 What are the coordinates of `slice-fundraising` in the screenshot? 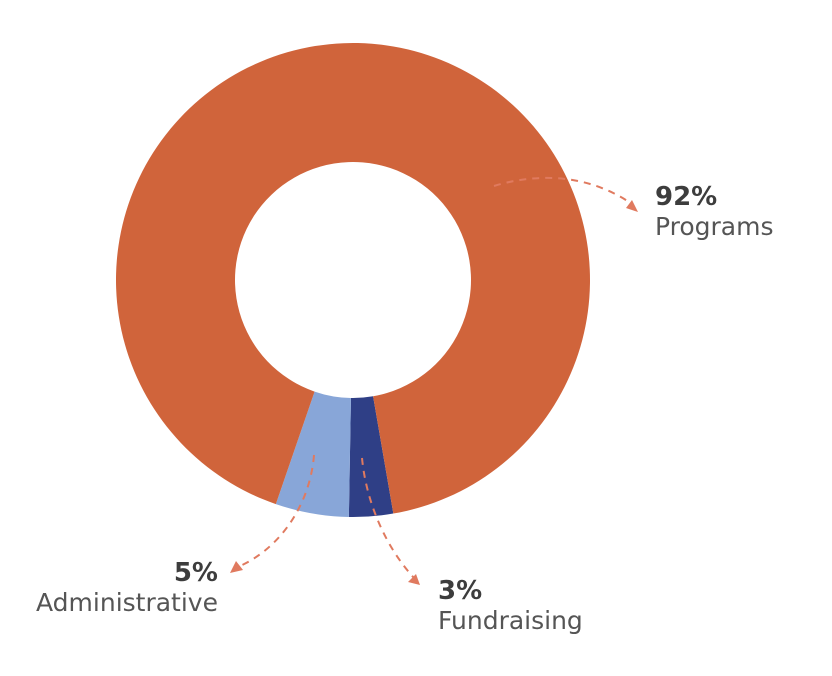 It's located at (371, 456).